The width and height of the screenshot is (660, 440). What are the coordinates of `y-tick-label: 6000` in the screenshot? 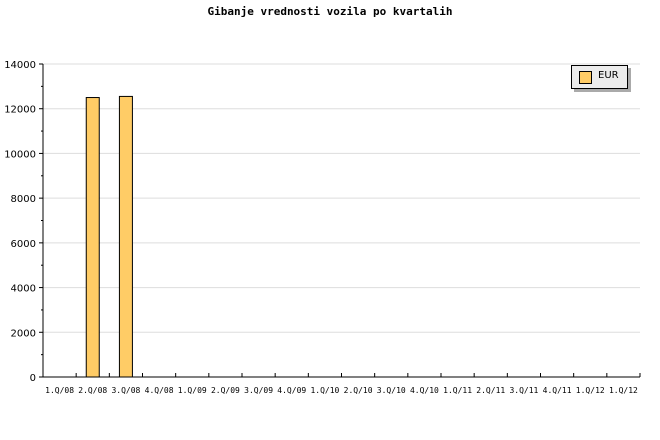 It's located at (23, 244).